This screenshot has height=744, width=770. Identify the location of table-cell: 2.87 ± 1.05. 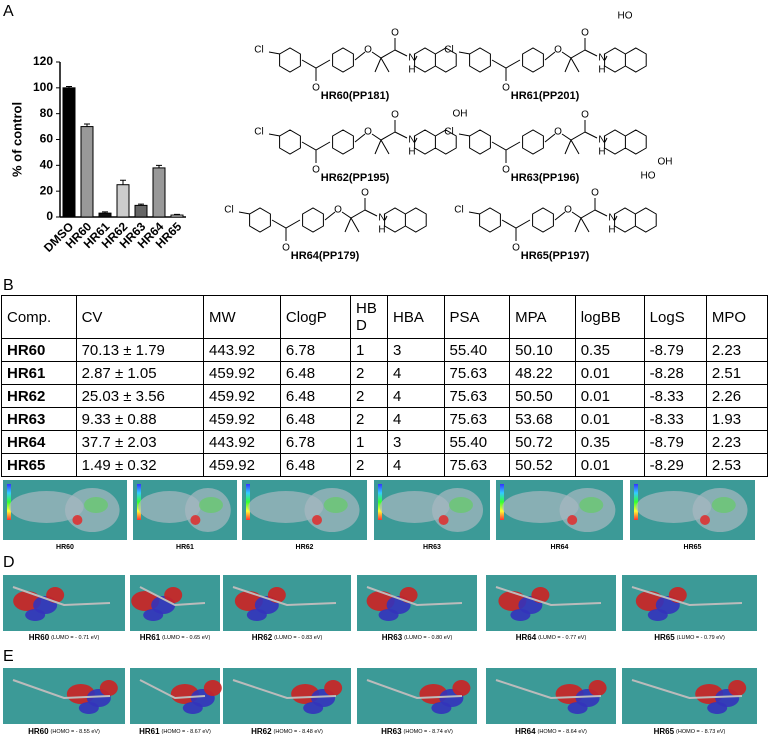
(140, 373).